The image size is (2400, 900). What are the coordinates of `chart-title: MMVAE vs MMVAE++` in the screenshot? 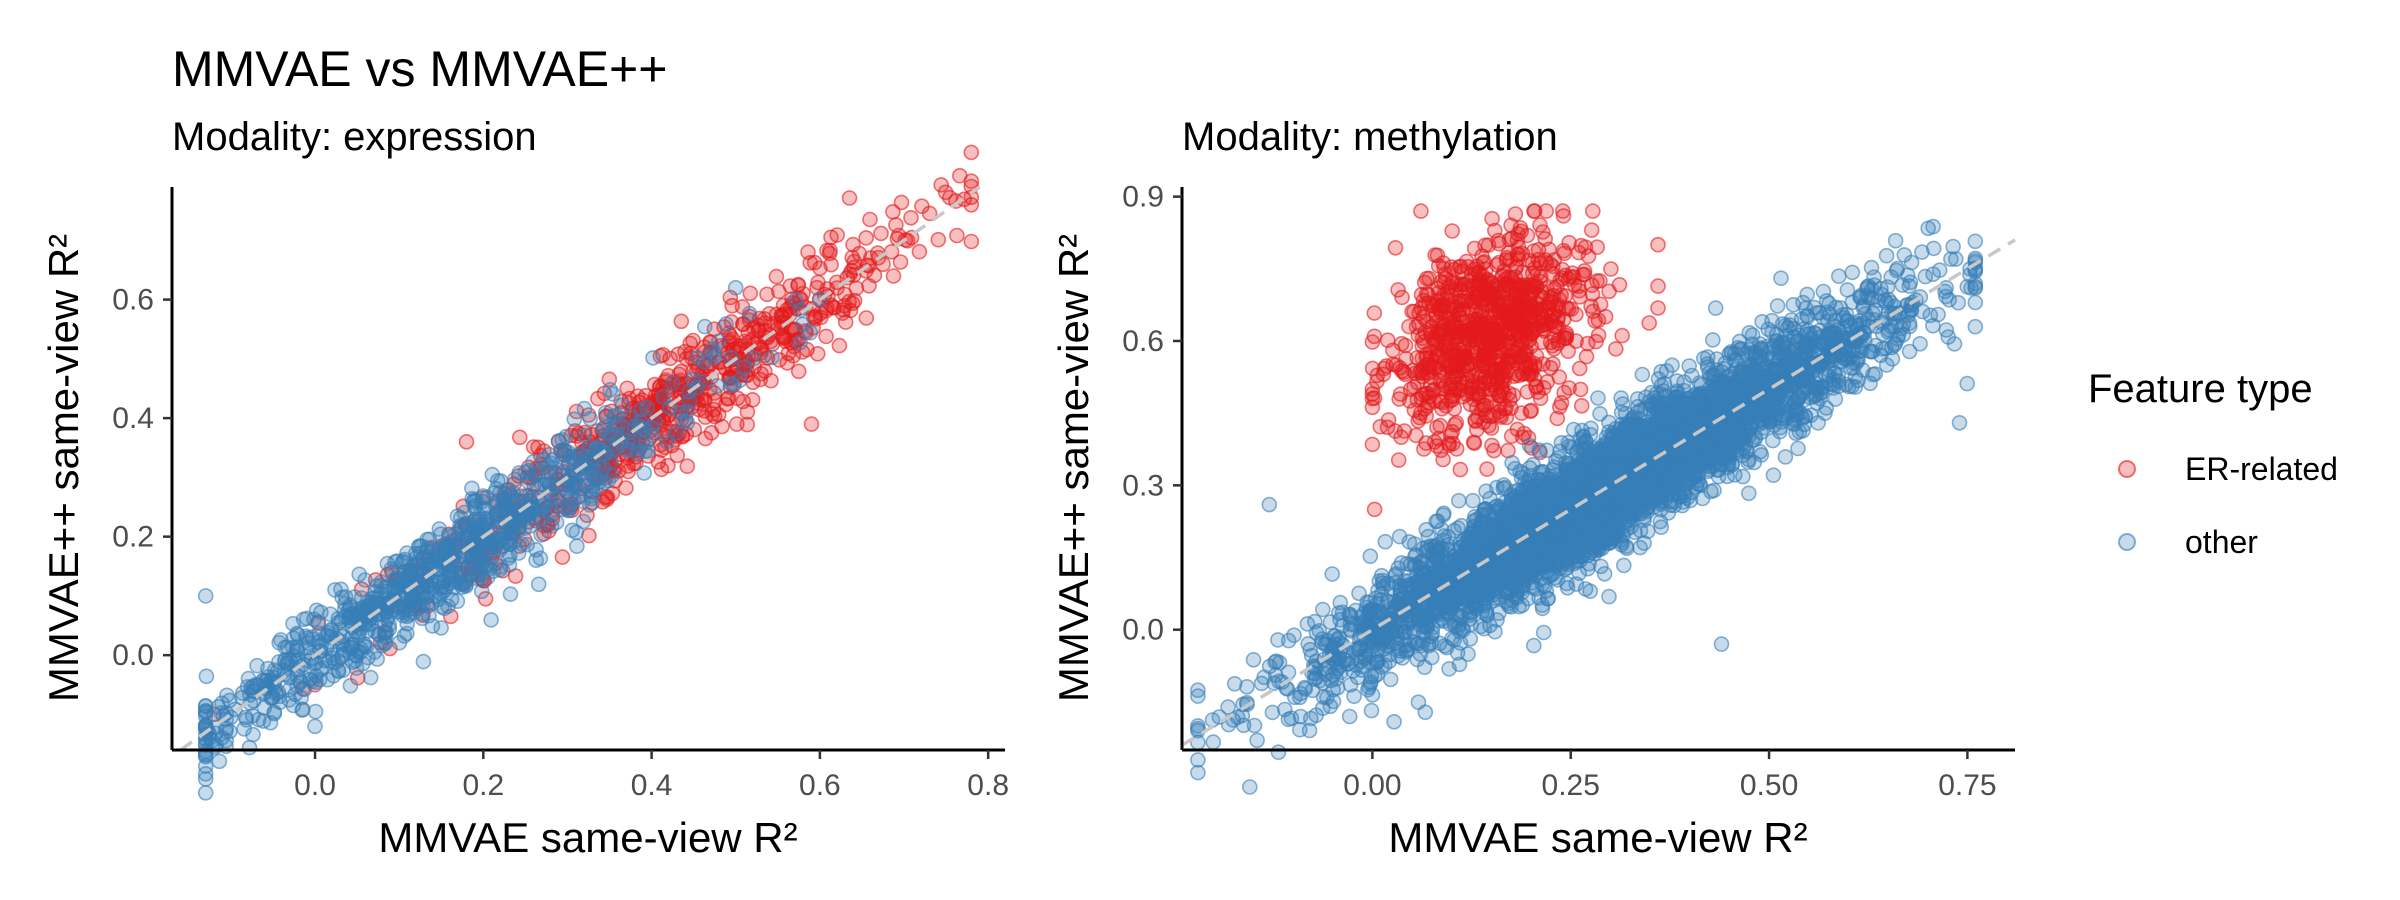 It's located at (419, 69).